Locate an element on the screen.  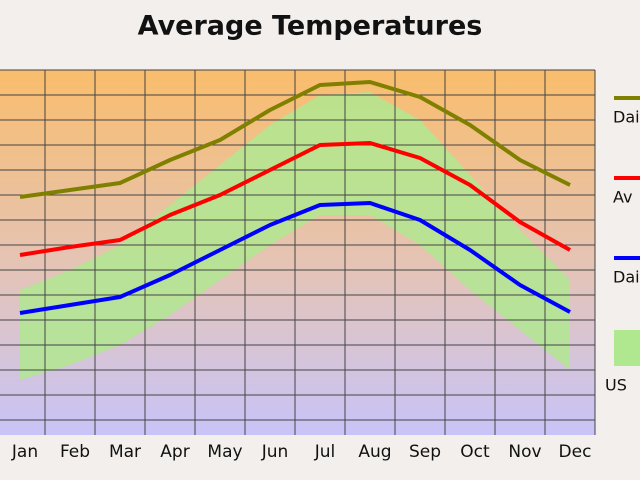
x-tick-label: Mar is located at coordinates (125, 452).